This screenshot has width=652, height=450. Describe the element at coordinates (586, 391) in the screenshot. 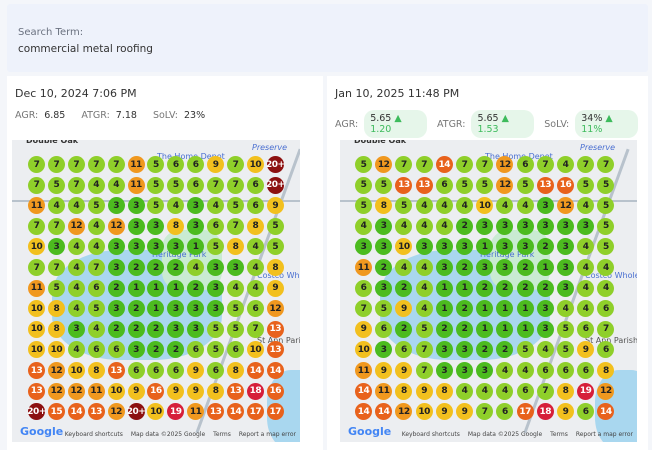

I see `rank-pin: 19` at that location.